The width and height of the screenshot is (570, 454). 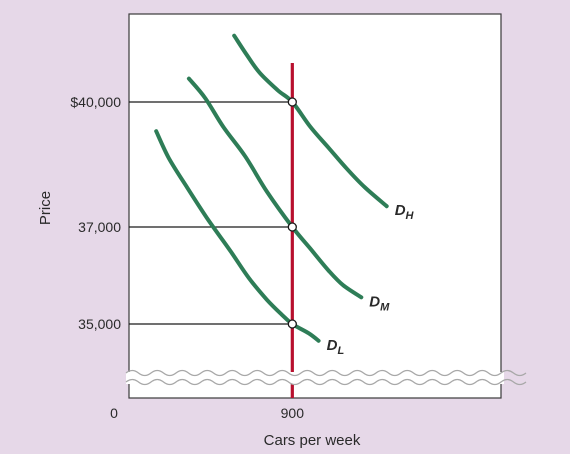 I want to click on demand-curve-l, so click(x=237, y=236).